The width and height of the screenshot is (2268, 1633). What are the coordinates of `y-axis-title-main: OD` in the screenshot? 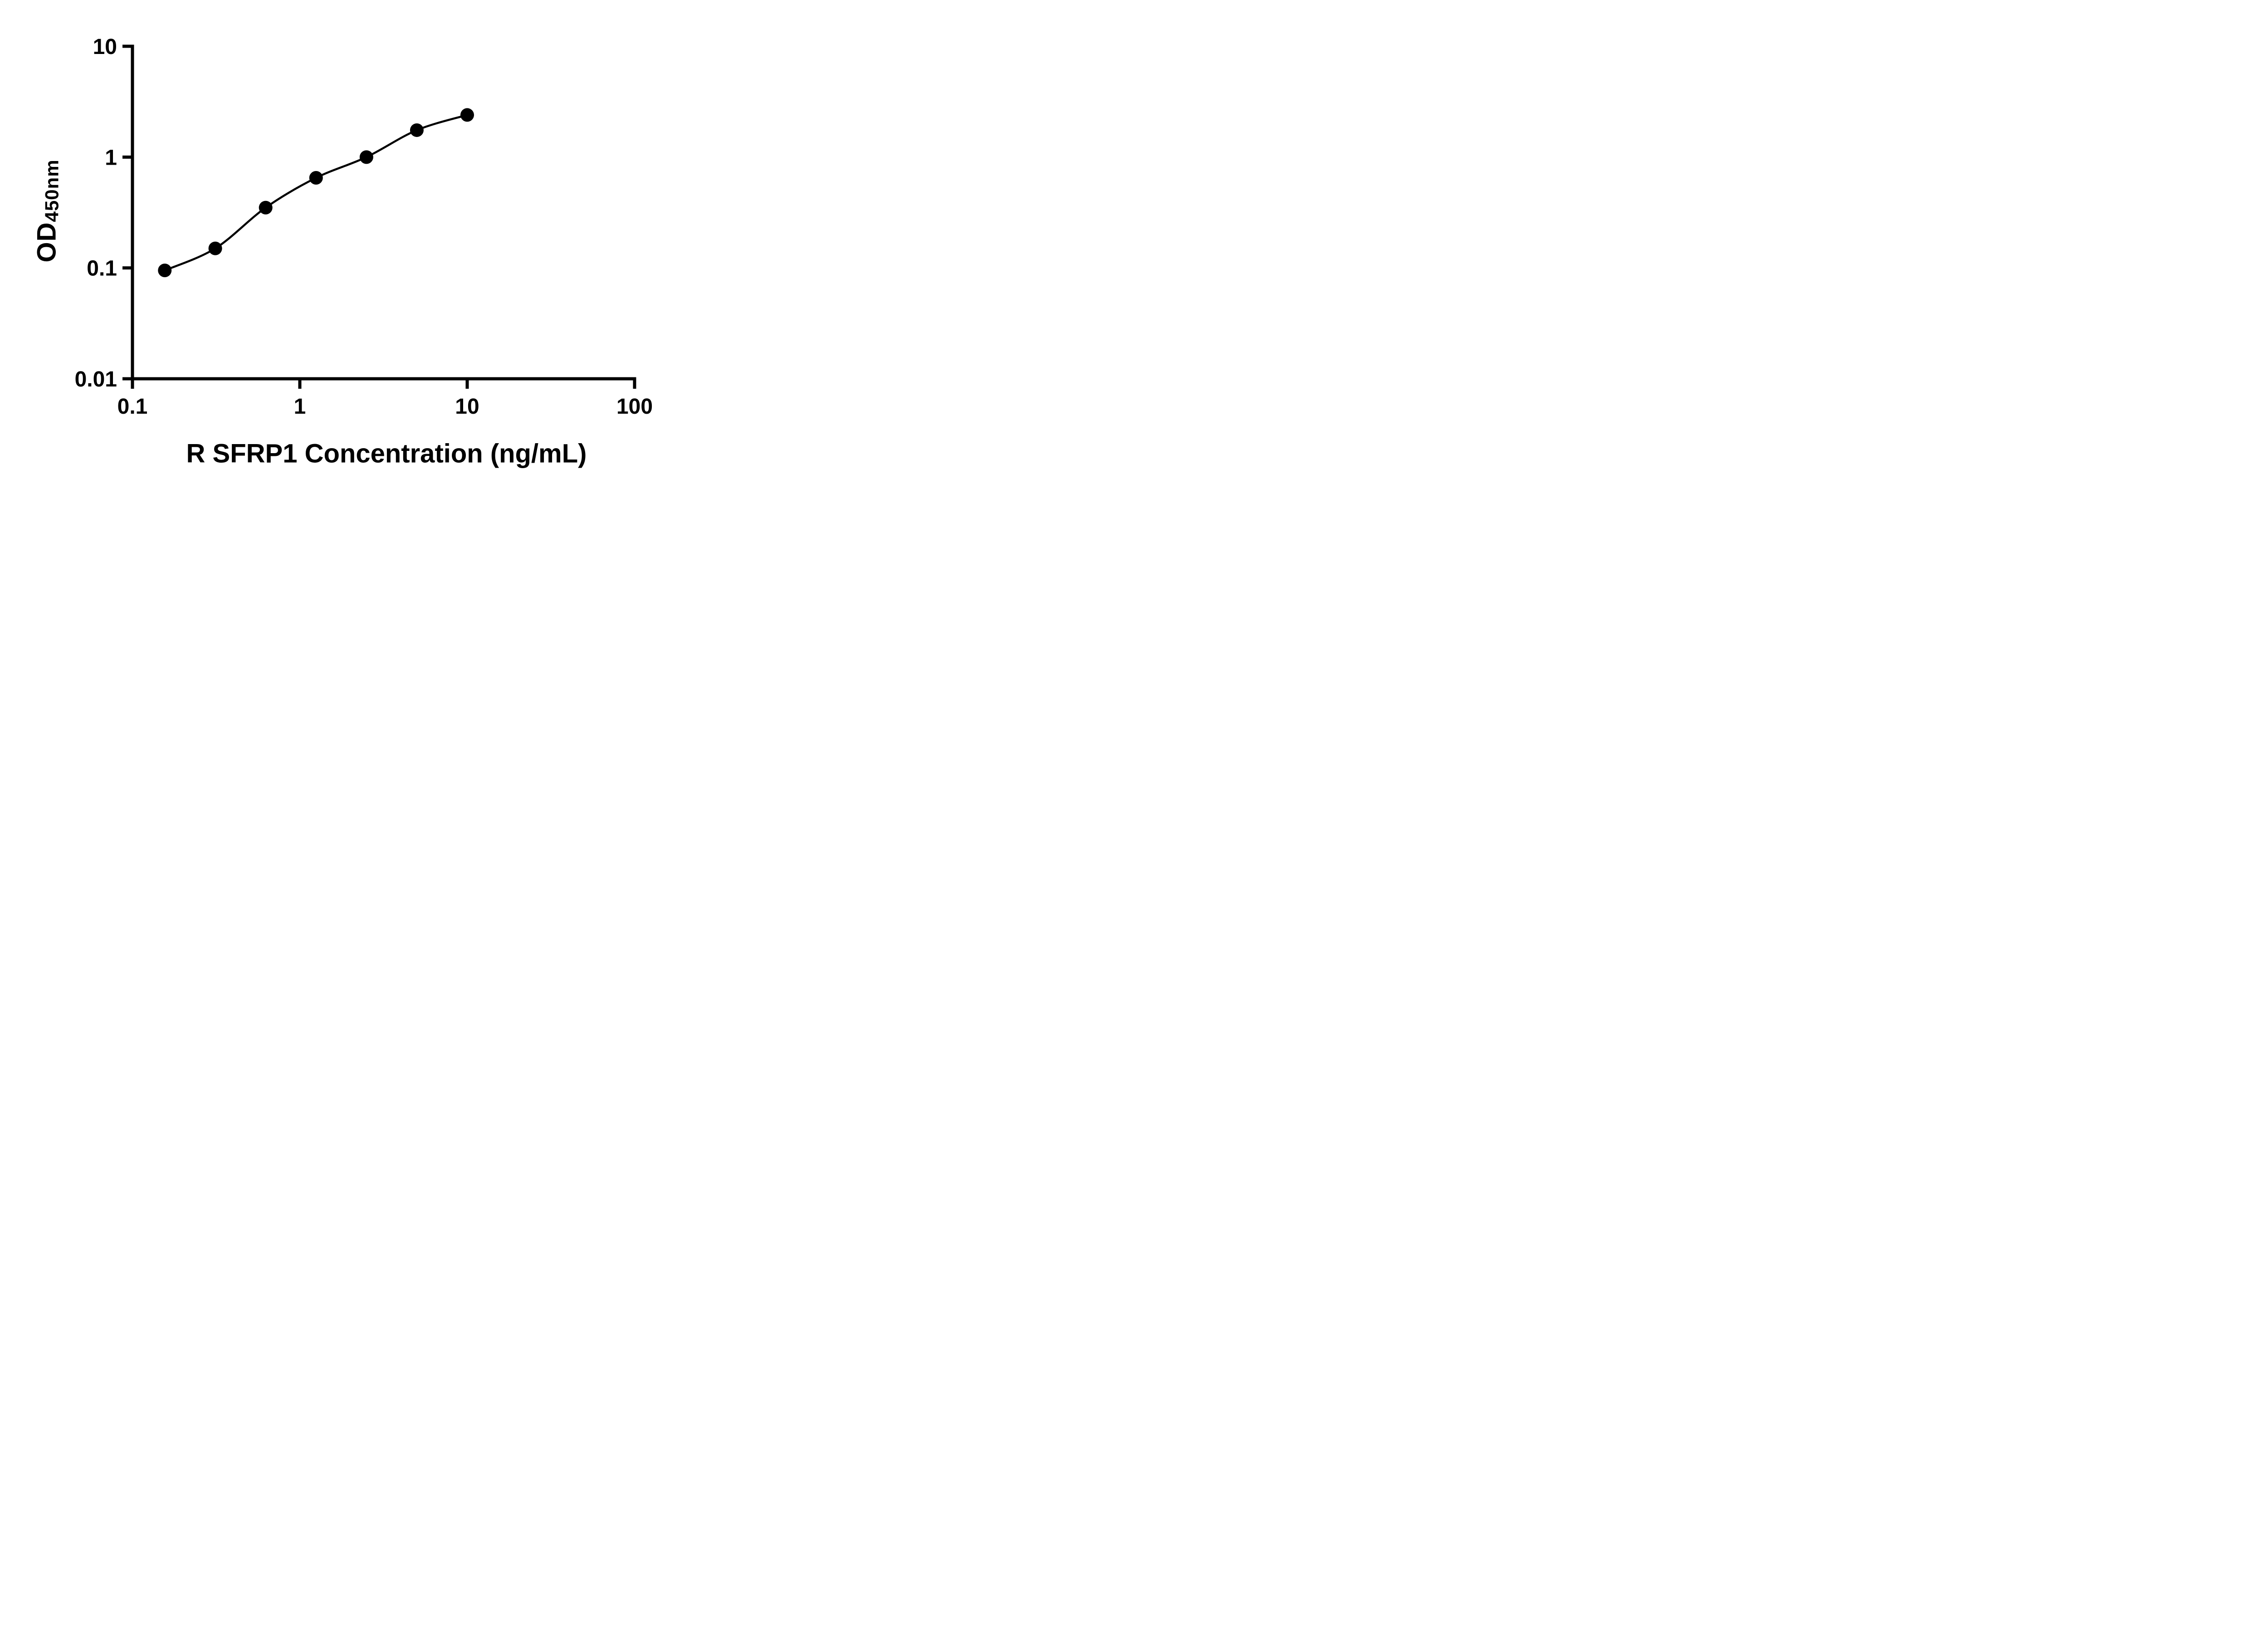 It's located at (47, 242).